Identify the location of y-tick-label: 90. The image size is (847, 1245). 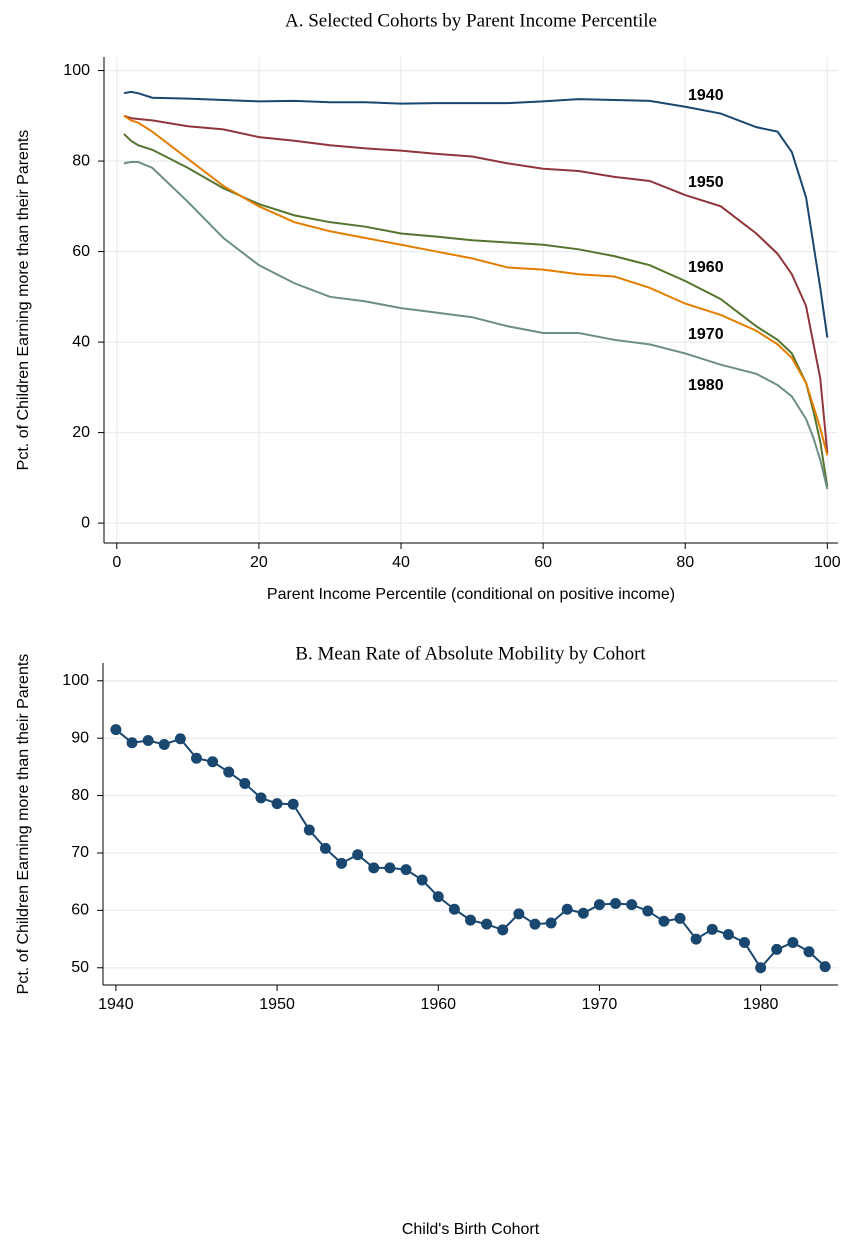
(80, 737).